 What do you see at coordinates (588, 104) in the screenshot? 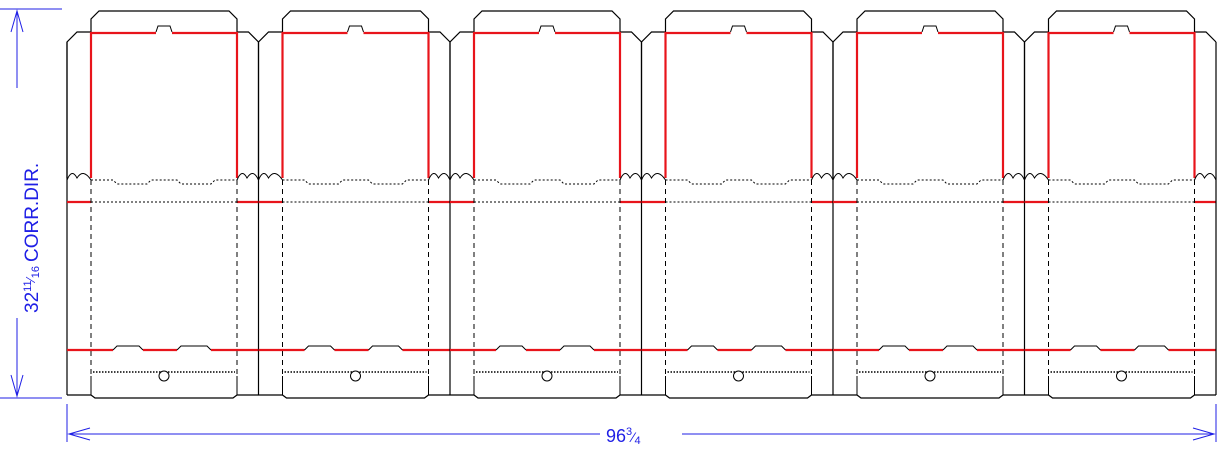
I see `panel-3-red-crease-right` at bounding box center [588, 104].